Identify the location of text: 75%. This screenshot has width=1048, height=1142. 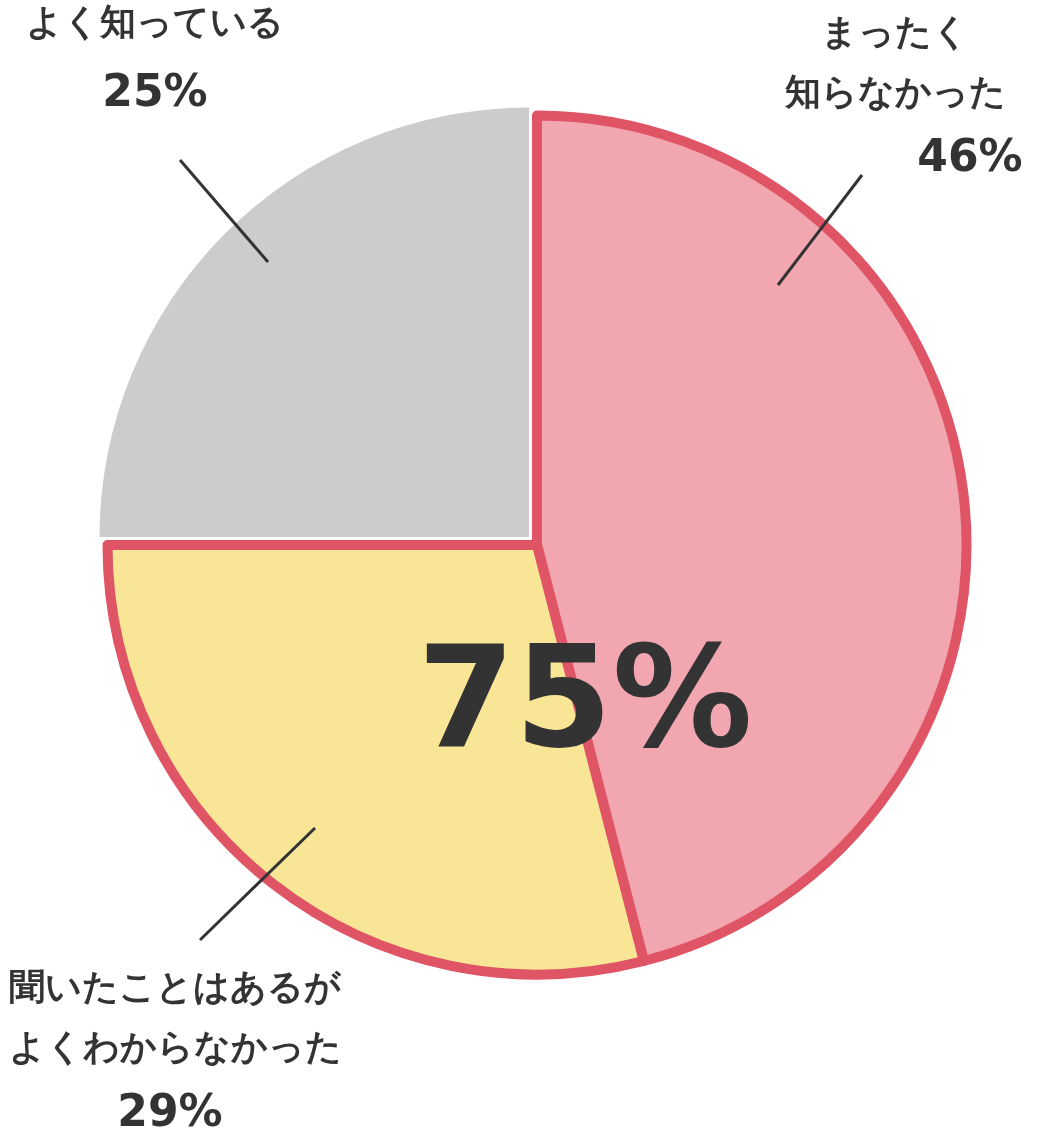
(585, 698).